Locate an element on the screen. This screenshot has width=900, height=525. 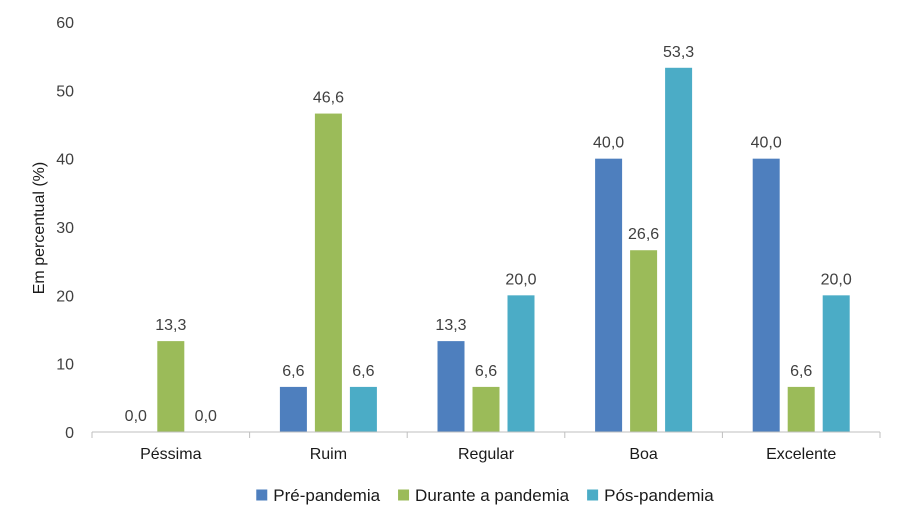
legend-label: Pré-pandemia is located at coordinates (326, 495).